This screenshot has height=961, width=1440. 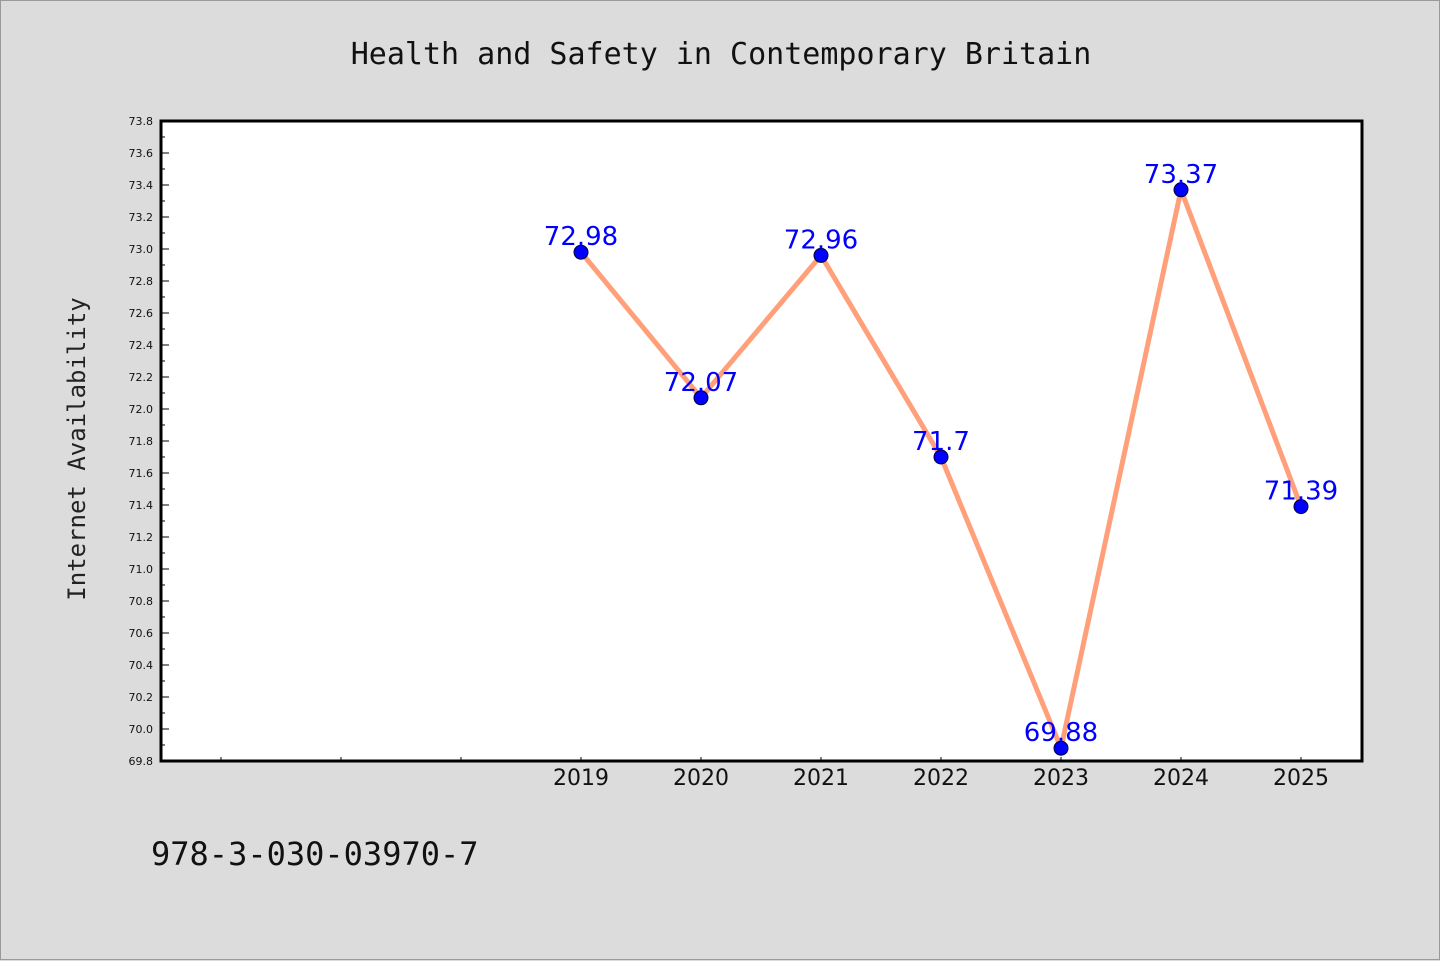 What do you see at coordinates (1061, 778) in the screenshot?
I see `x-tick-label: 2023` at bounding box center [1061, 778].